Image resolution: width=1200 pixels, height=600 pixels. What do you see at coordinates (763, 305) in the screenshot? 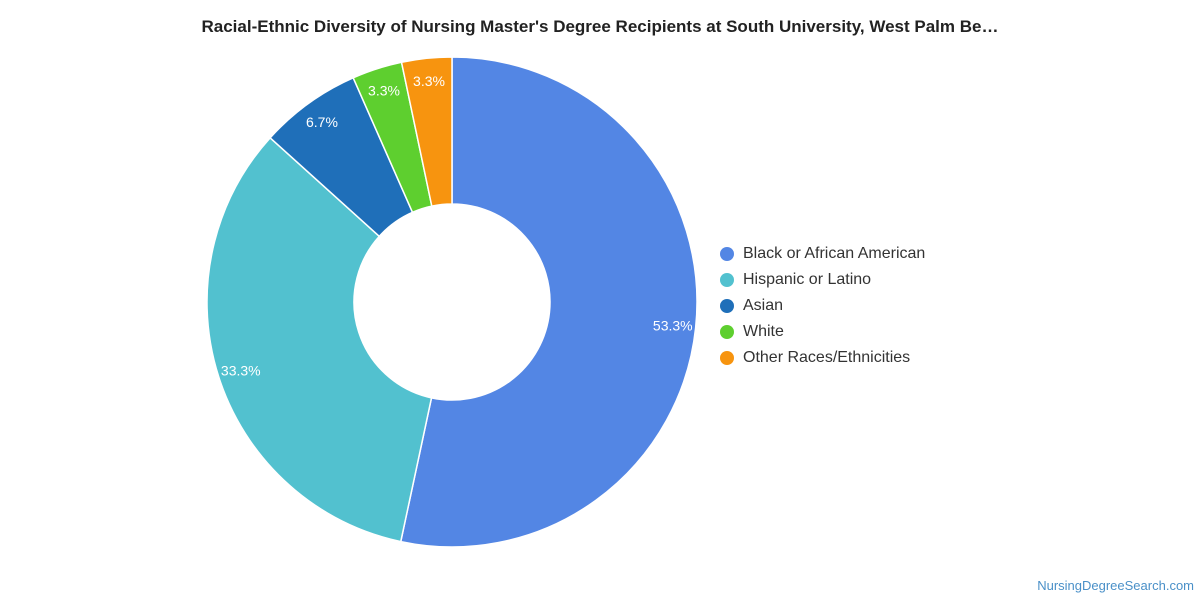
I see `legend-label-2: Asian` at bounding box center [763, 305].